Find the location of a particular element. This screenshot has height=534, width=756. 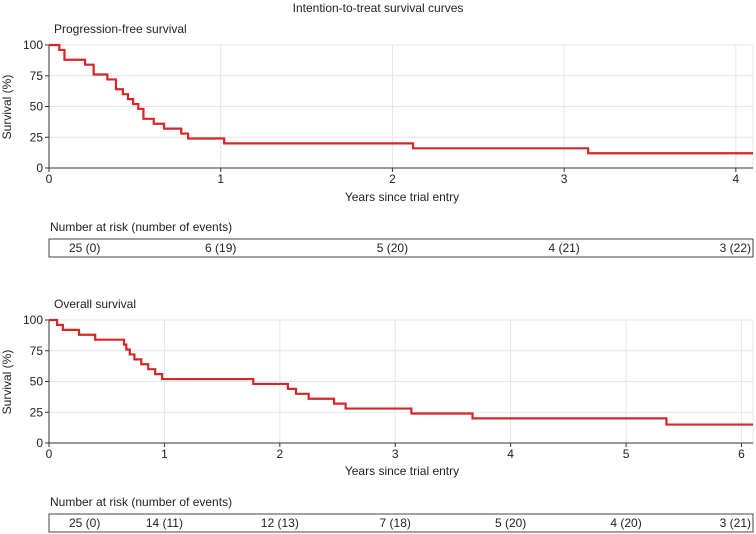

pfs-risk-table-title: Number at risk (number of events) is located at coordinates (141, 227).